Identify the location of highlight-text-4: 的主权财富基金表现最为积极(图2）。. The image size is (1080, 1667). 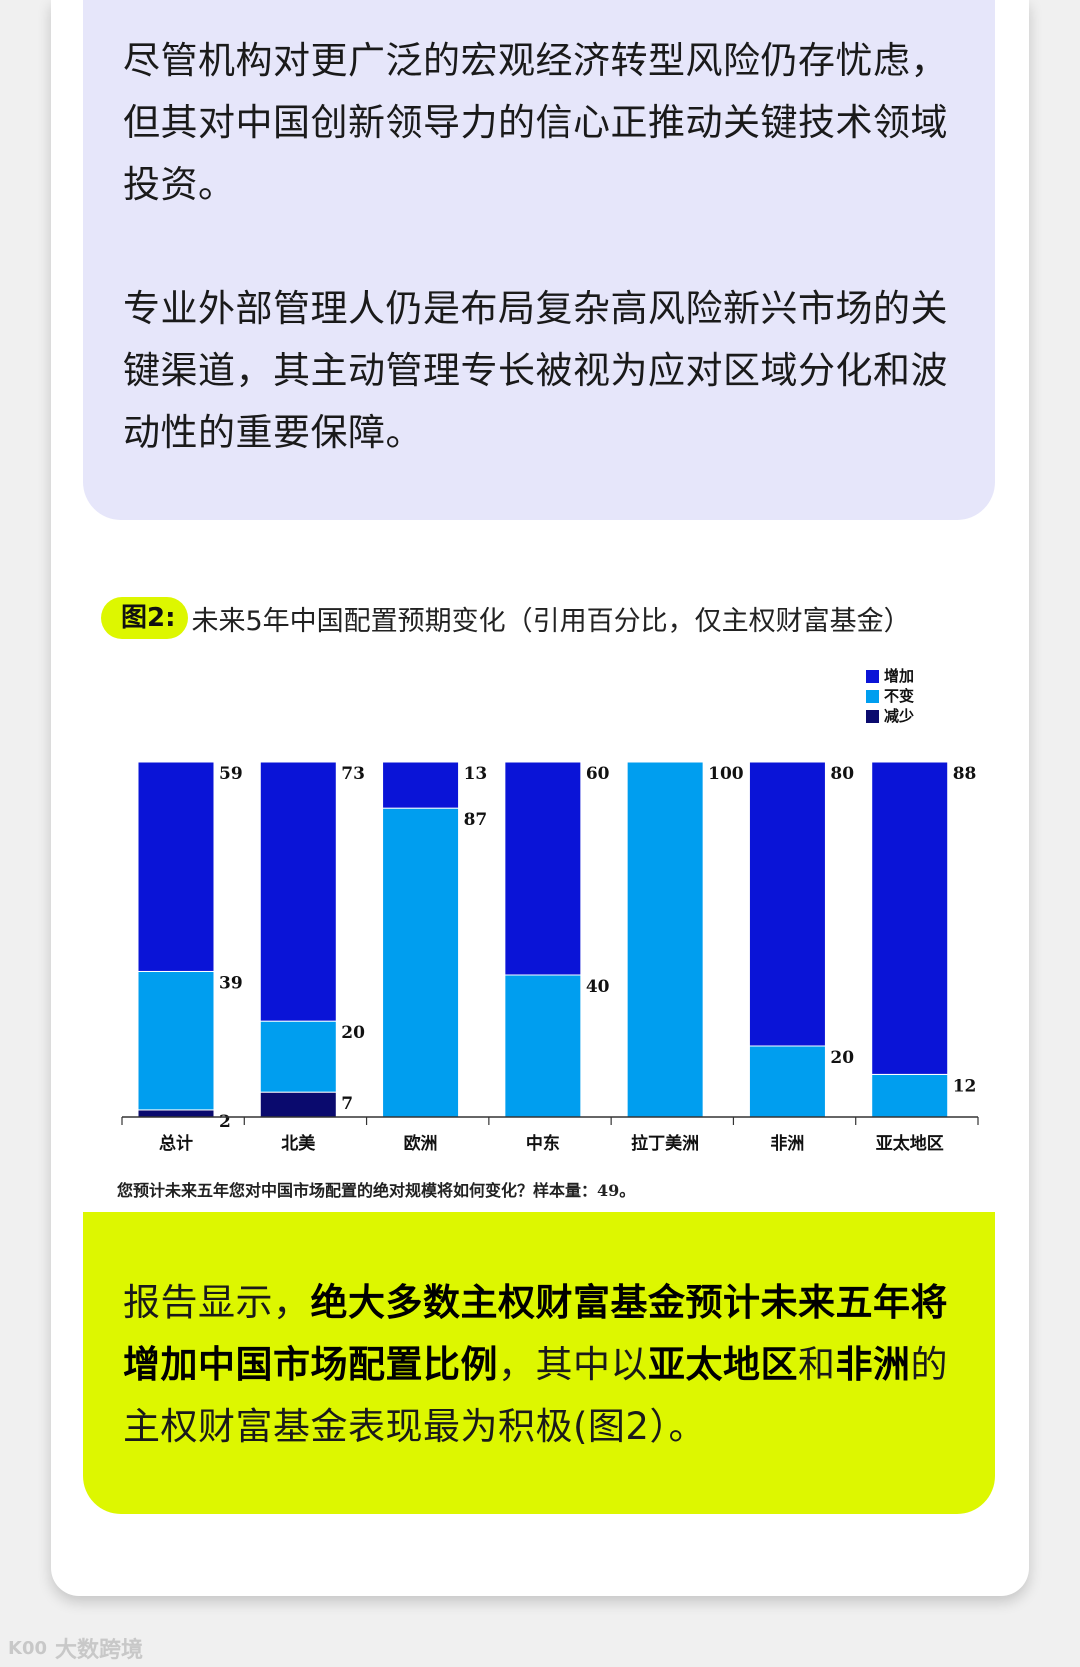
(535, 1395).